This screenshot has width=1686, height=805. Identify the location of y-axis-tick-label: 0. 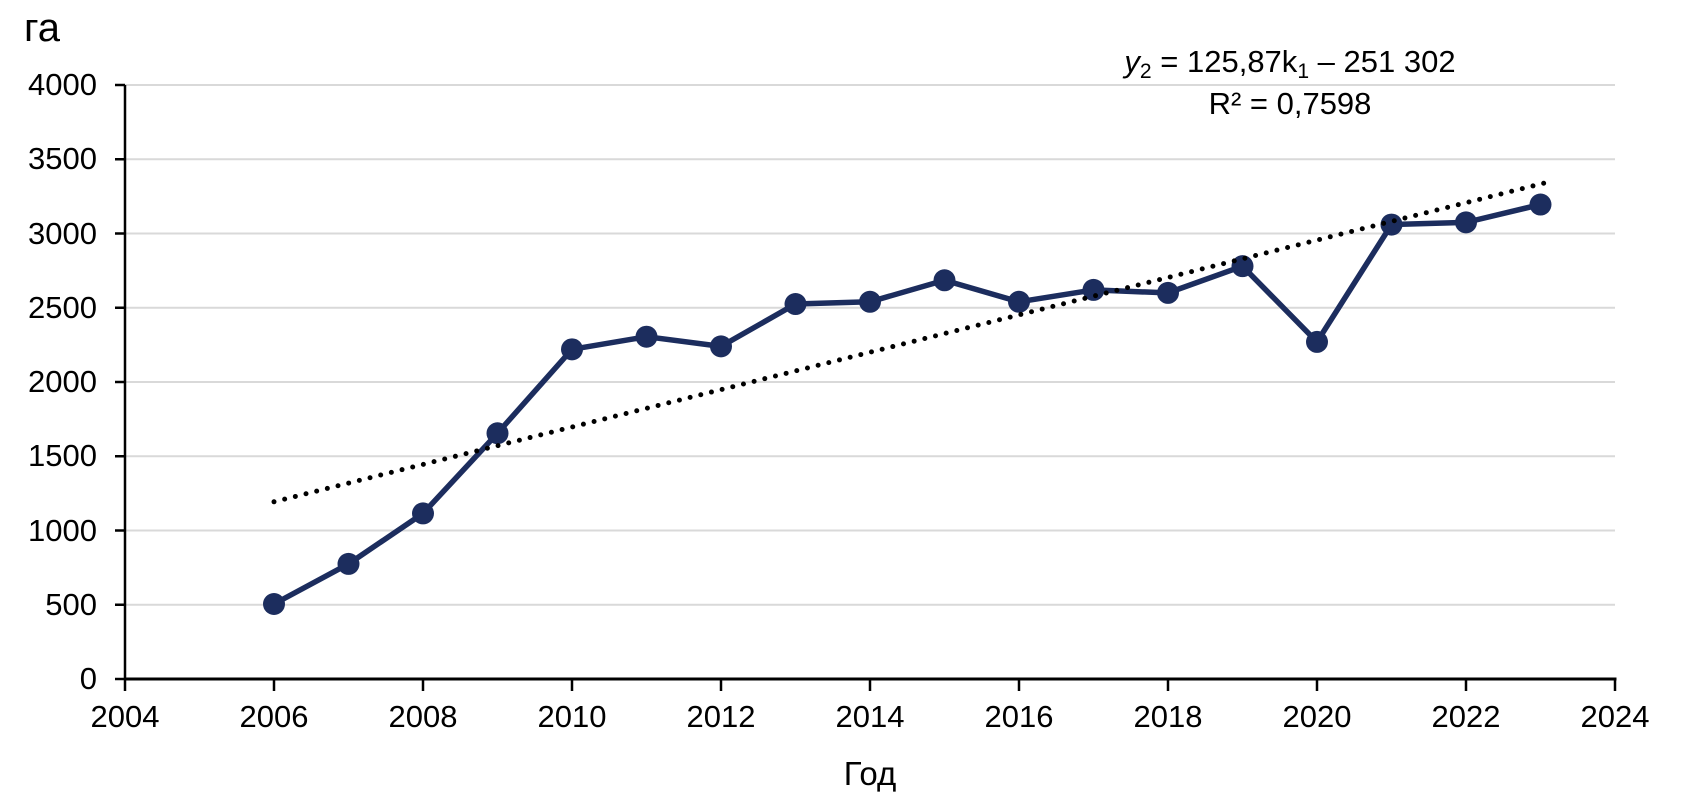
(88, 678).